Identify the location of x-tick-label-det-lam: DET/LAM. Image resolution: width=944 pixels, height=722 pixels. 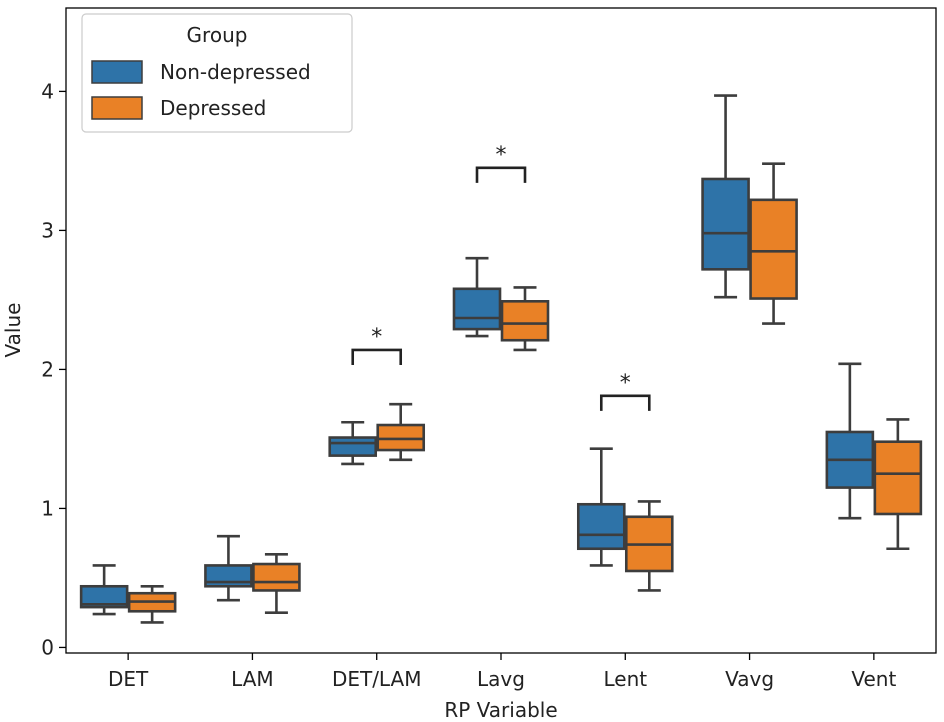
(377, 679).